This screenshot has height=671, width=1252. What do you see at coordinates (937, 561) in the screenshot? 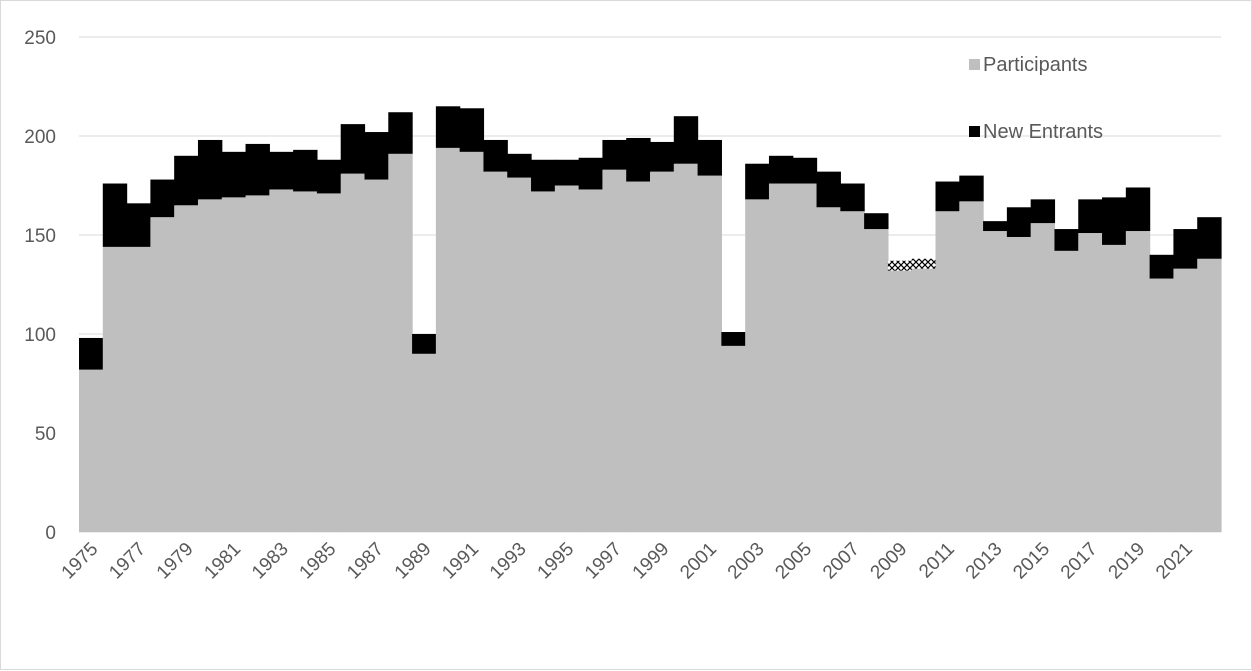
I see `x-tick-label: 2011` at bounding box center [937, 561].